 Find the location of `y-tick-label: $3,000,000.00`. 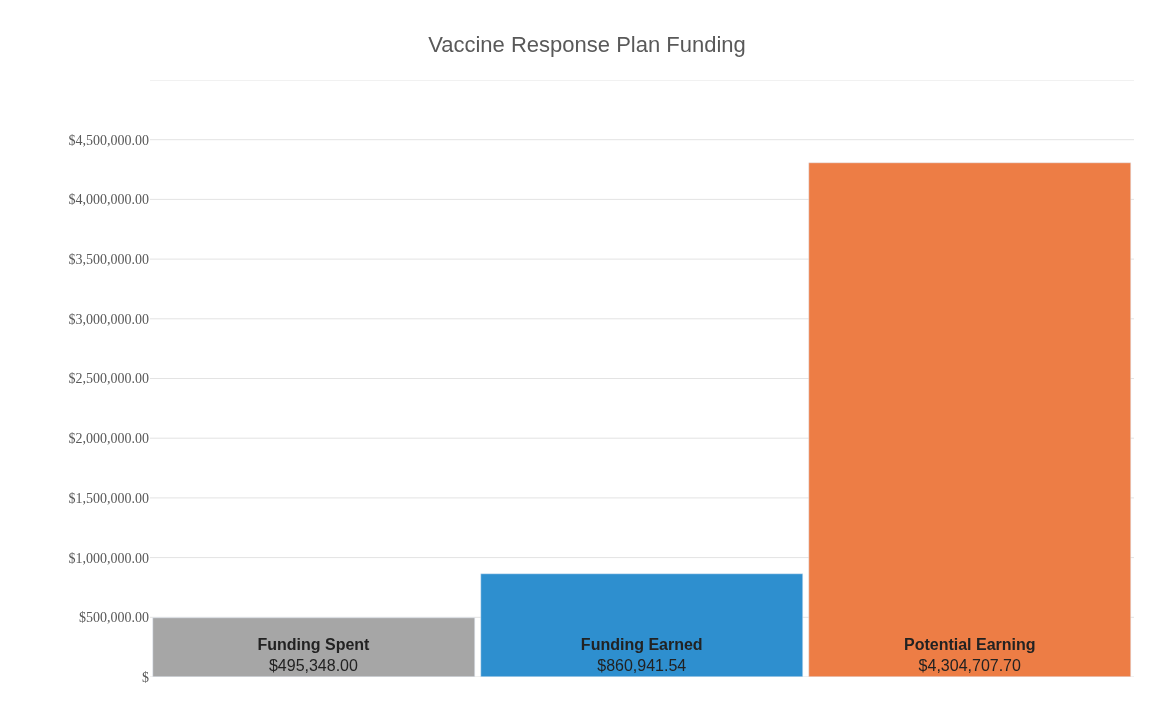

y-tick-label: $3,000,000.00 is located at coordinates (108, 319).